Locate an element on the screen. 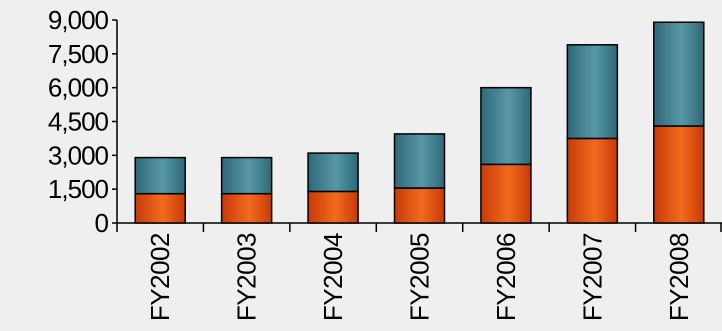 This screenshot has height=331, width=722. y-tick-label: 7,500 is located at coordinates (78, 54).